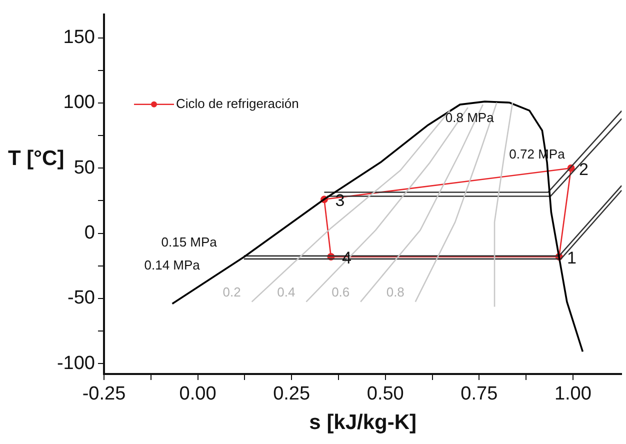 The image size is (626, 444). I want to click on text: 0.50, so click(385, 394).